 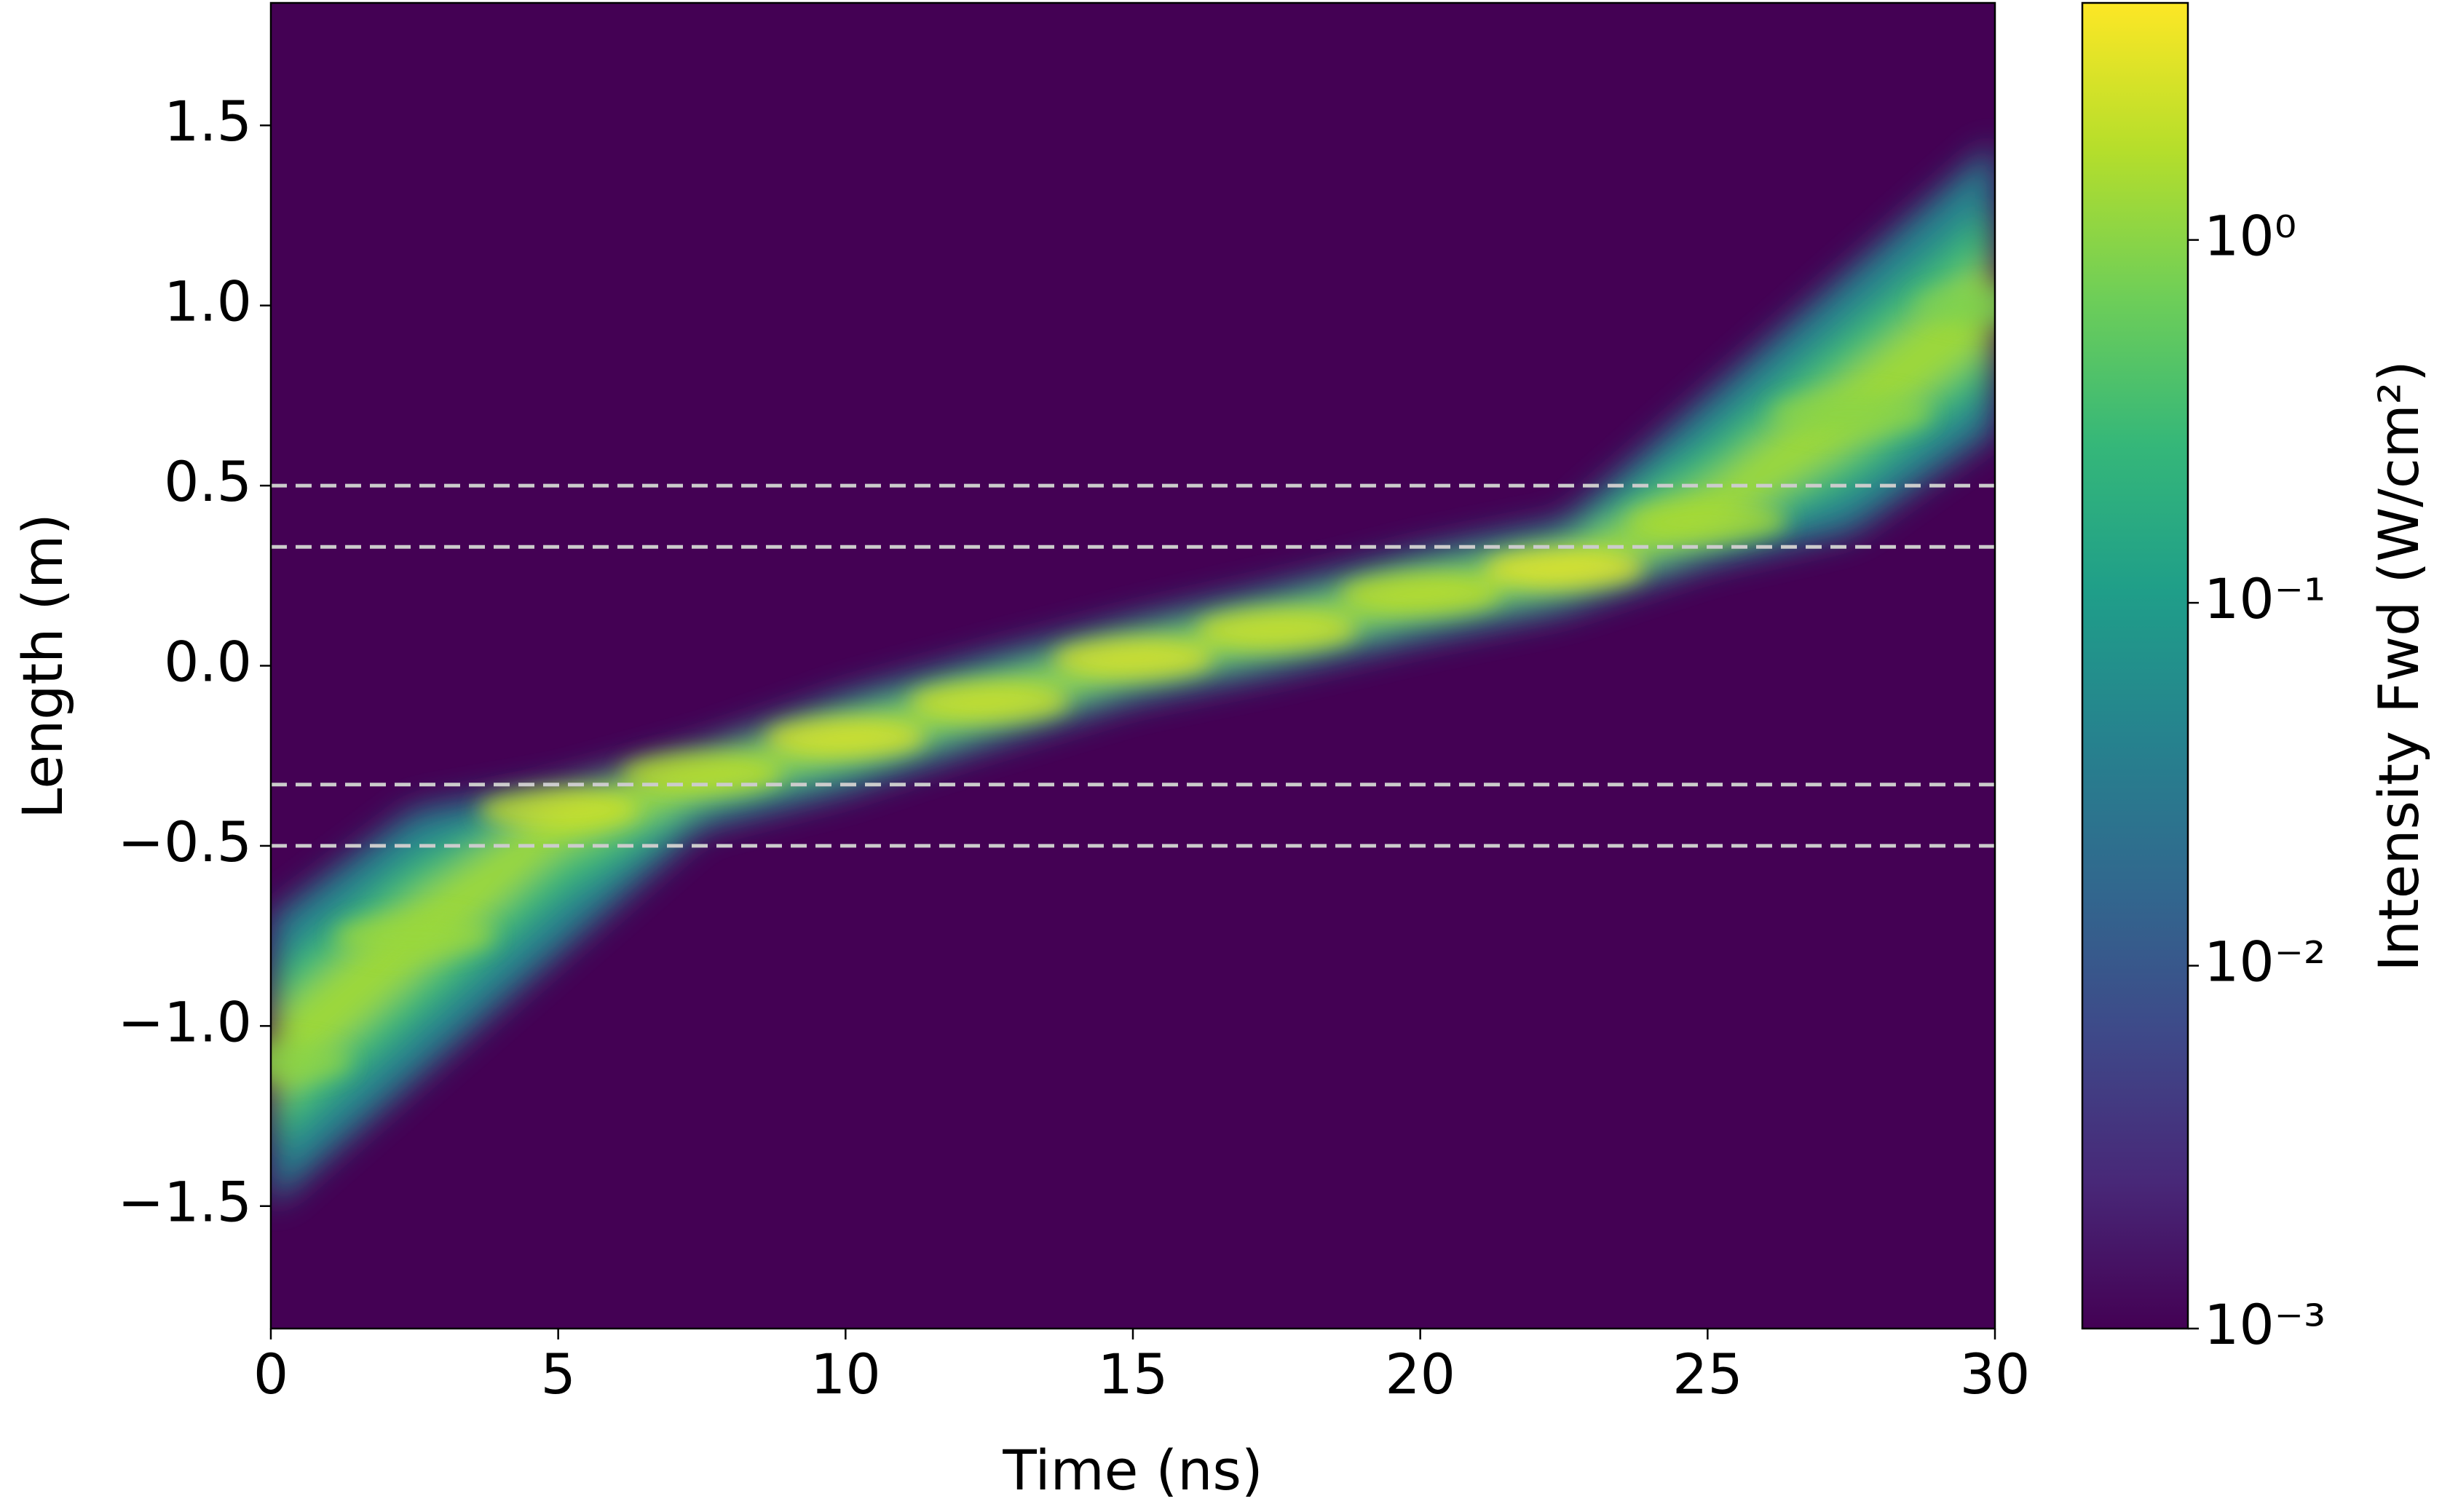 What do you see at coordinates (1133, 1374) in the screenshot?
I see `x-tick-label: 15` at bounding box center [1133, 1374].